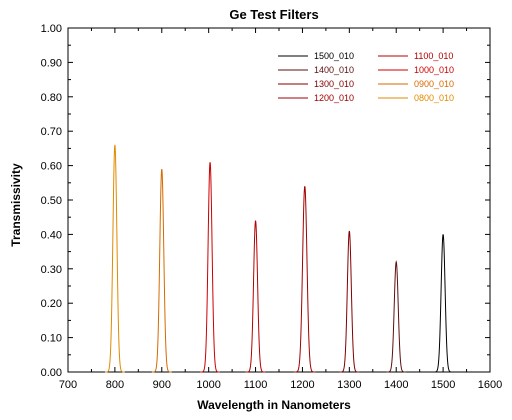 The width and height of the screenshot is (512, 420). I want to click on x-tick-label: 1500, so click(443, 385).